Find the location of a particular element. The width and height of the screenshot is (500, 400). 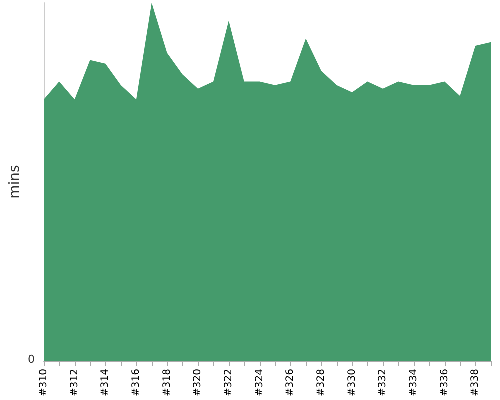

x-tick-label: #314 is located at coordinates (106, 382).